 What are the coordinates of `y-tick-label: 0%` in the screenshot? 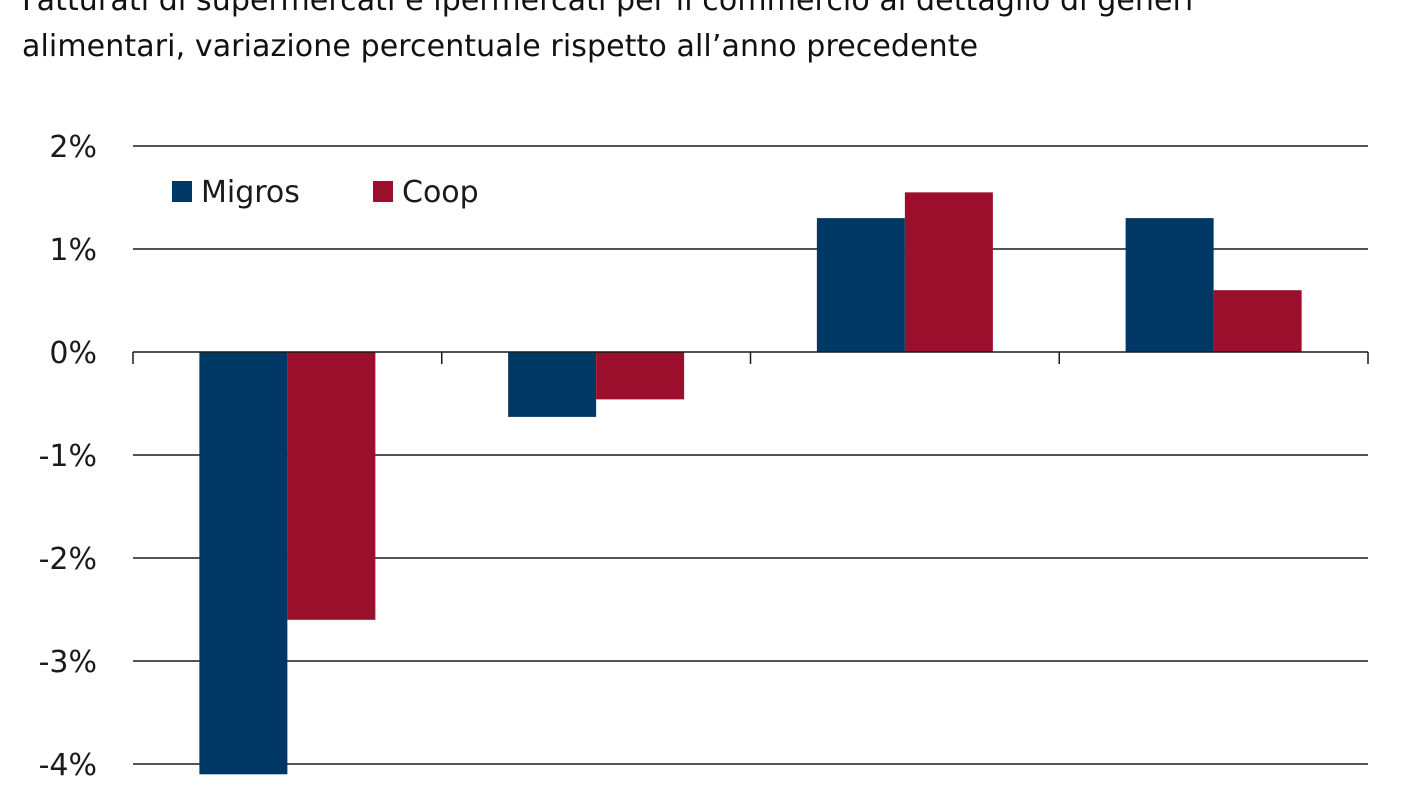 It's located at (73, 353).